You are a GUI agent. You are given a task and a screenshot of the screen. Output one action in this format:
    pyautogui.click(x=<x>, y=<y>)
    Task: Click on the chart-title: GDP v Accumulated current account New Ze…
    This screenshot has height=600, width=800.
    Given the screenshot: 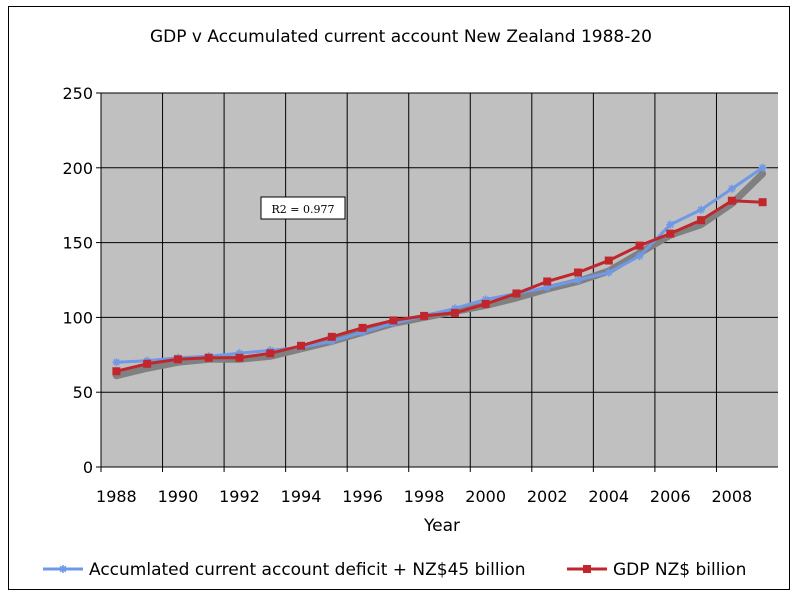 What is the action you would take?
    pyautogui.click(x=401, y=37)
    